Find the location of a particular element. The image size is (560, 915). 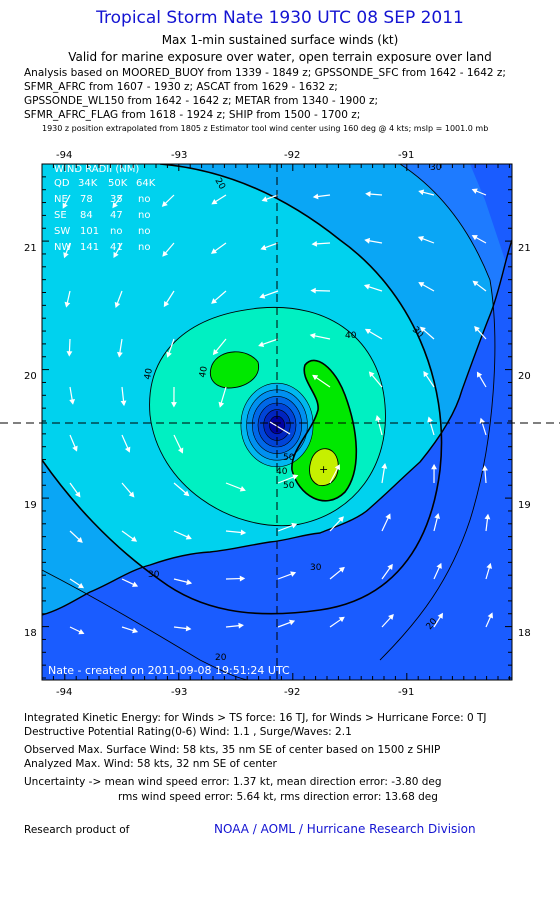

lat-labels-right: 21 20 19 18 is located at coordinates (524, 441).